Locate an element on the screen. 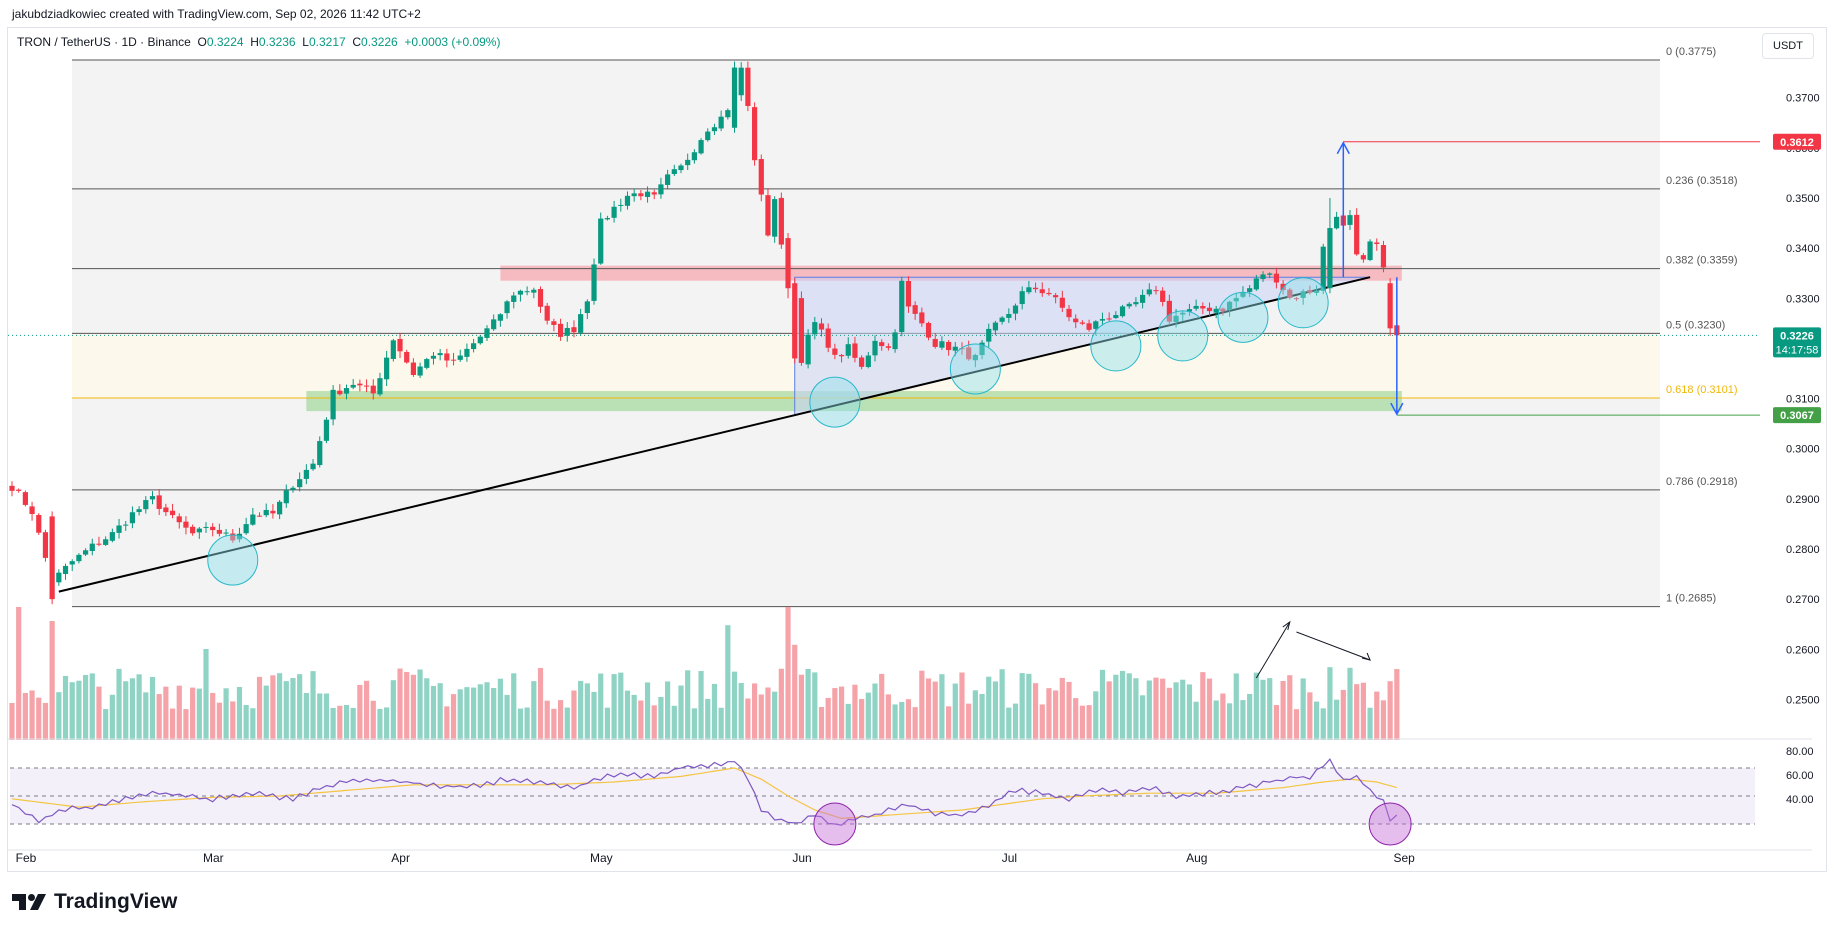 The height and width of the screenshot is (931, 1835). rsi-tick-label: 40.00 is located at coordinates (1800, 800).